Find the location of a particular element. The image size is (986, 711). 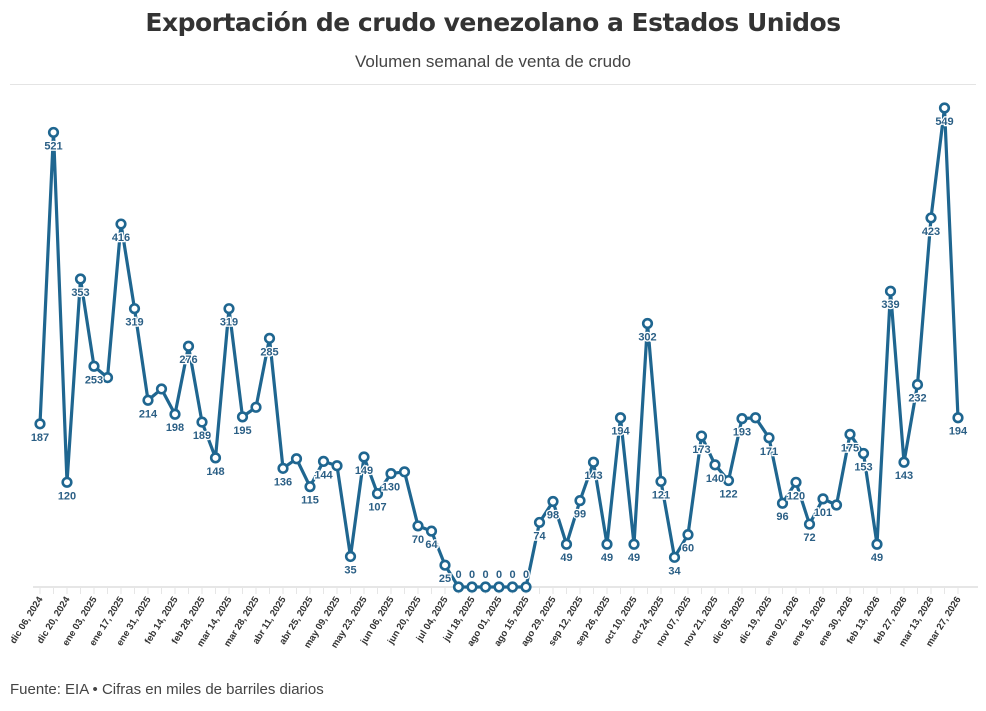

data-label: 194 is located at coordinates (958, 432).